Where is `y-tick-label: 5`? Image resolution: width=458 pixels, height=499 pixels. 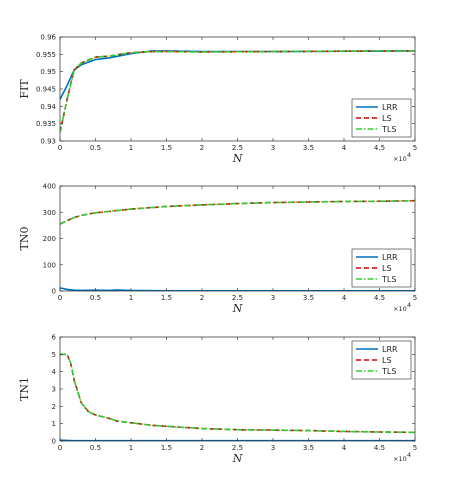 y-tick-label: 5 is located at coordinates (54, 355).